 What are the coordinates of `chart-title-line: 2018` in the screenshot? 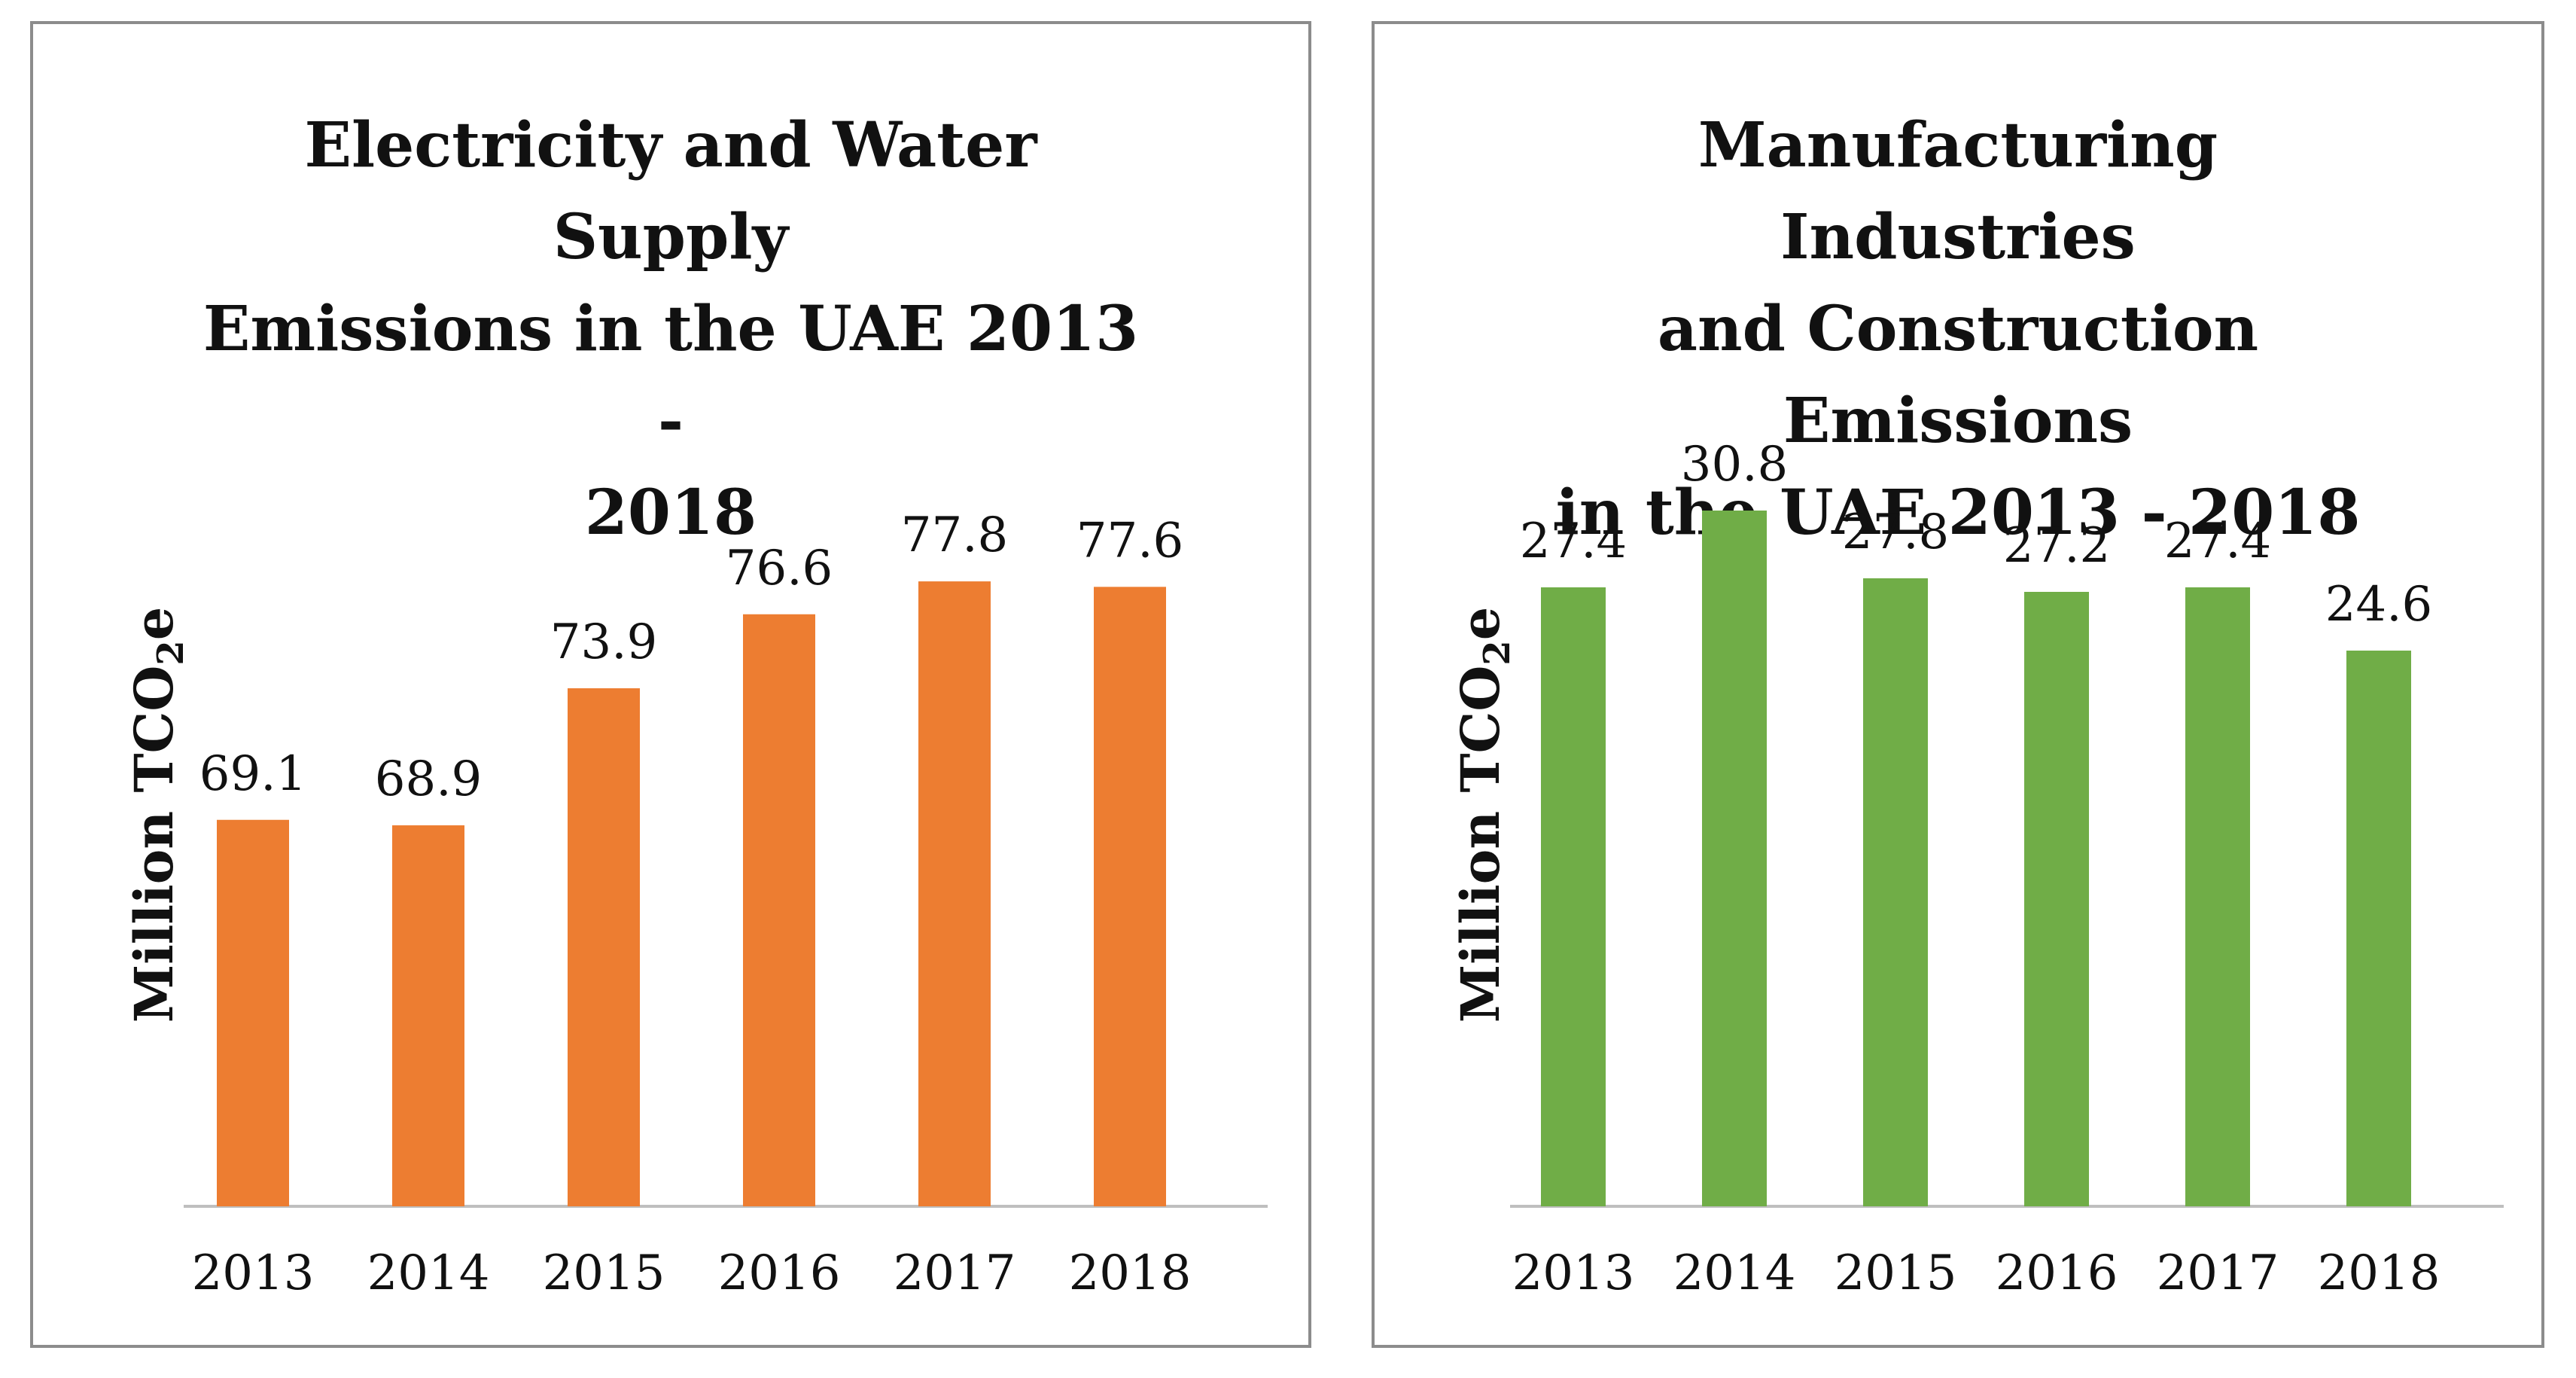 It's located at (670, 513).